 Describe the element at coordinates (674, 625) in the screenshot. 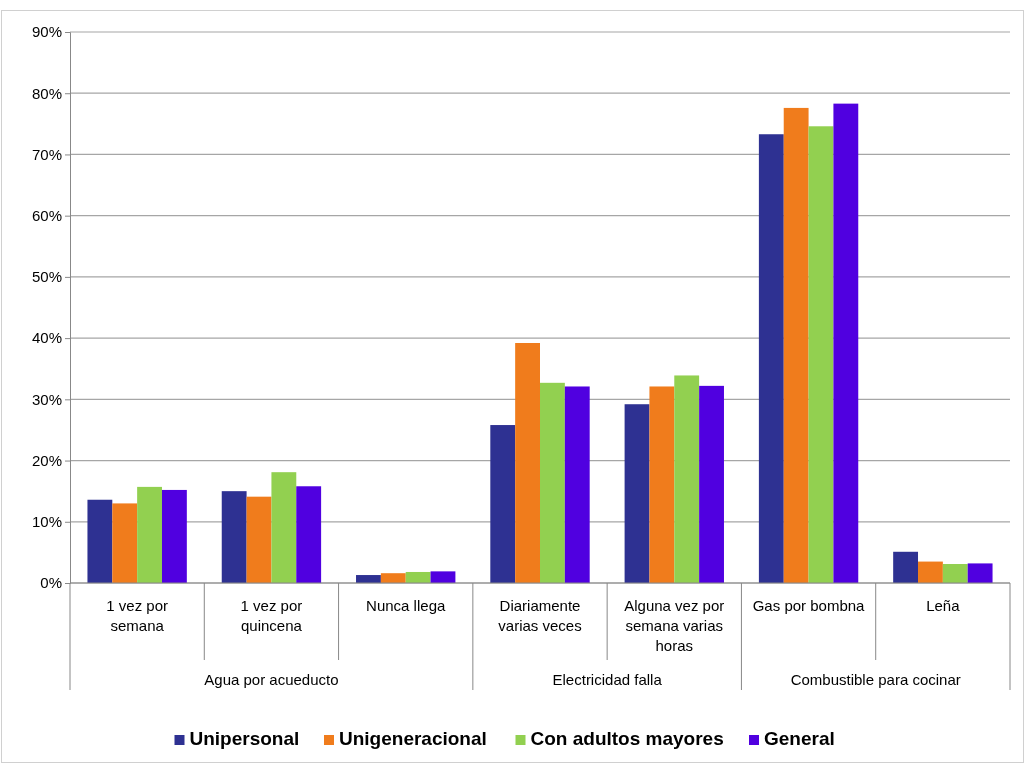

I see `x-tick-label: Alguna vez por semana varias horas` at that location.